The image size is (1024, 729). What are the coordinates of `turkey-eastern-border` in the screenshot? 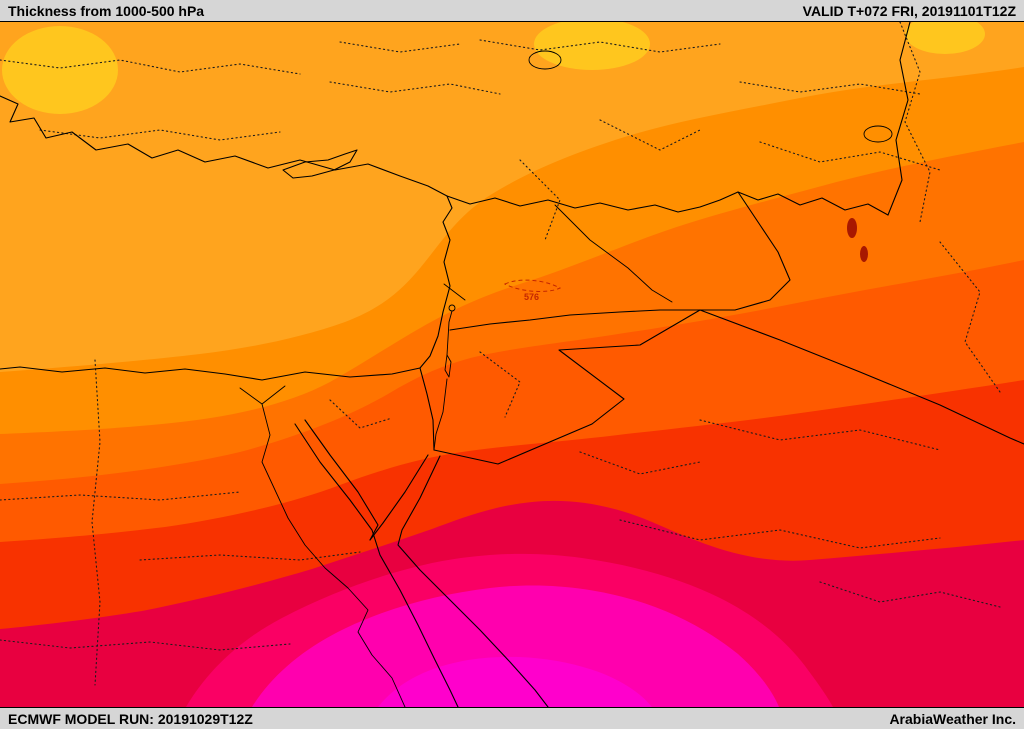 It's located at (899, 119).